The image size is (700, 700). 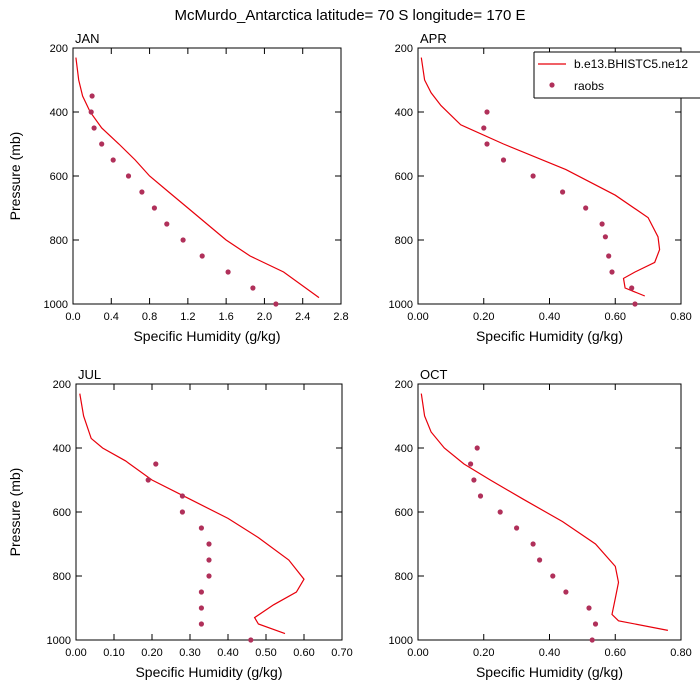 What do you see at coordinates (62, 449) in the screenshot?
I see `jul-ytick-label: 400` at bounding box center [62, 449].